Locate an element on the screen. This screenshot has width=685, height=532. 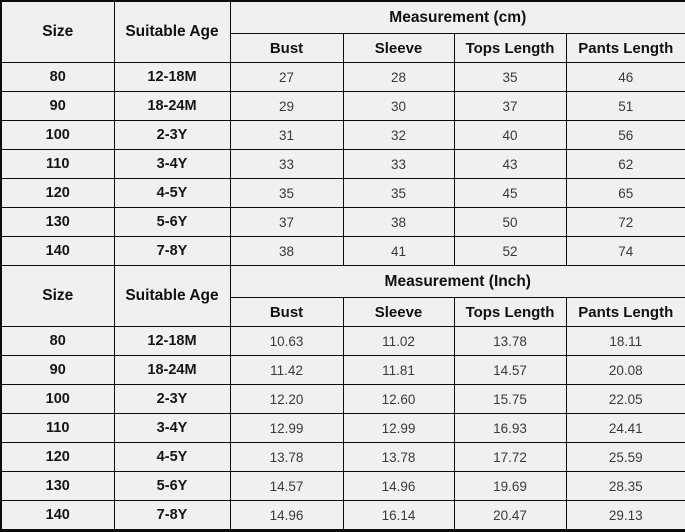
cell-bust: 12.20 is located at coordinates (286, 399).